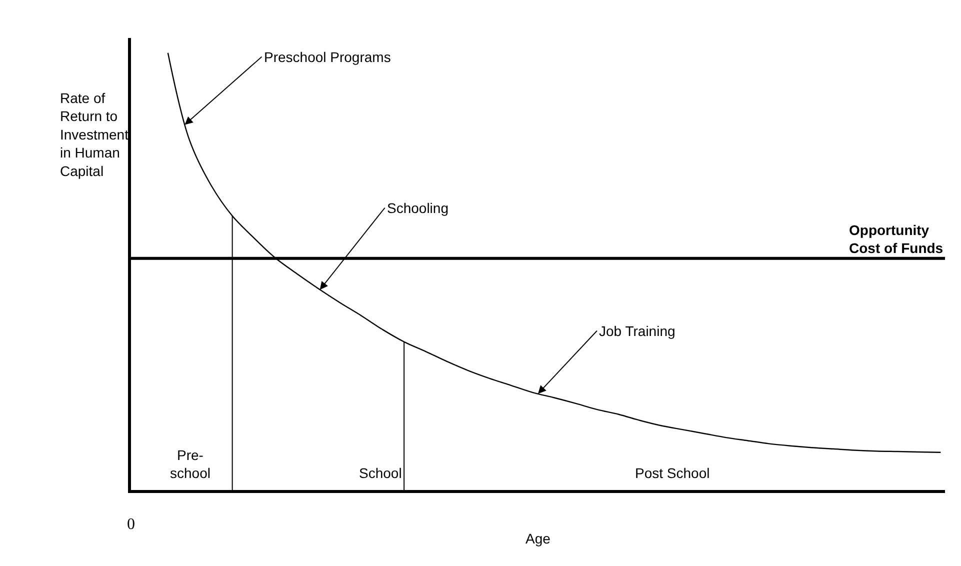 The width and height of the screenshot is (961, 566). What do you see at coordinates (417, 208) in the screenshot?
I see `annotation: Schooling` at bounding box center [417, 208].